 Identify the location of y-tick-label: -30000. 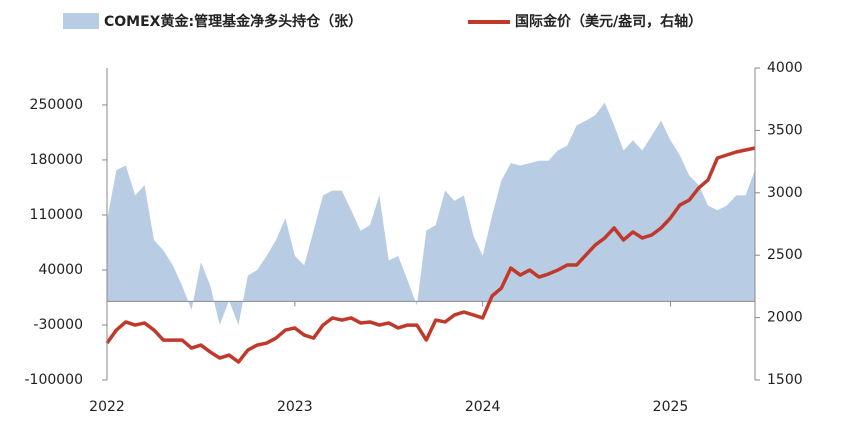
(58, 325).